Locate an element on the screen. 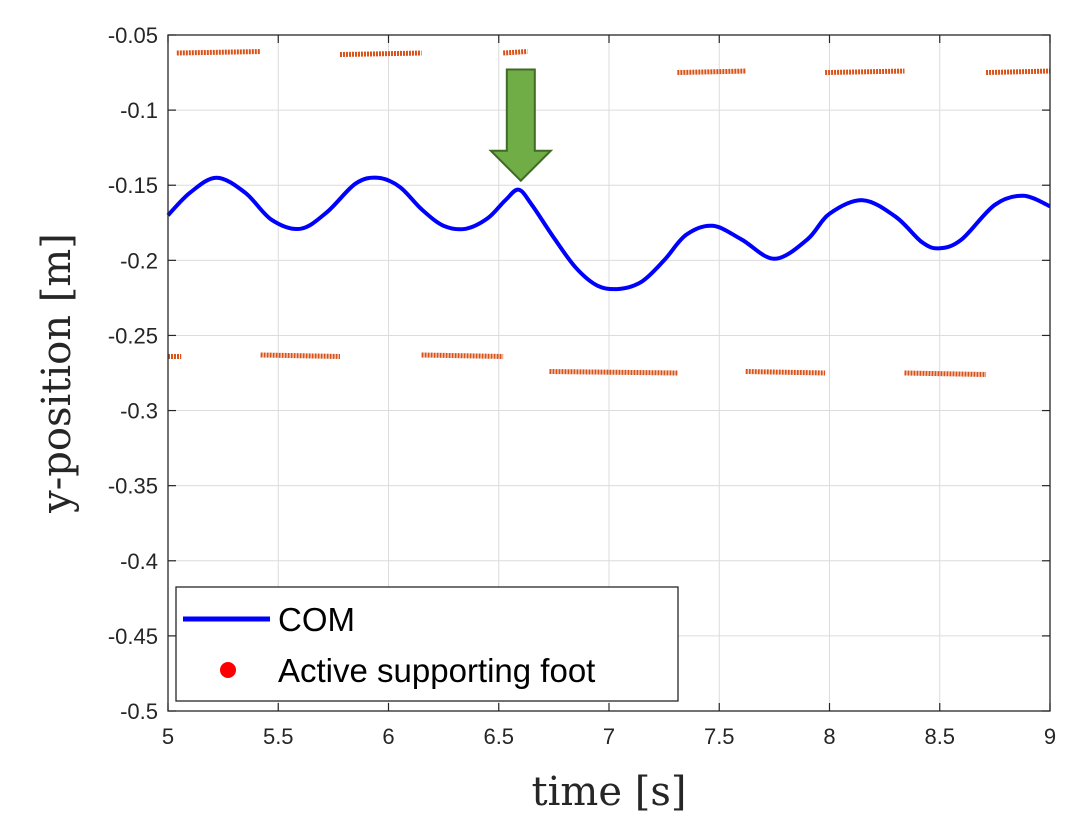 Image resolution: width=1082 pixels, height=833 pixels. down-arrow is located at coordinates (521, 125).